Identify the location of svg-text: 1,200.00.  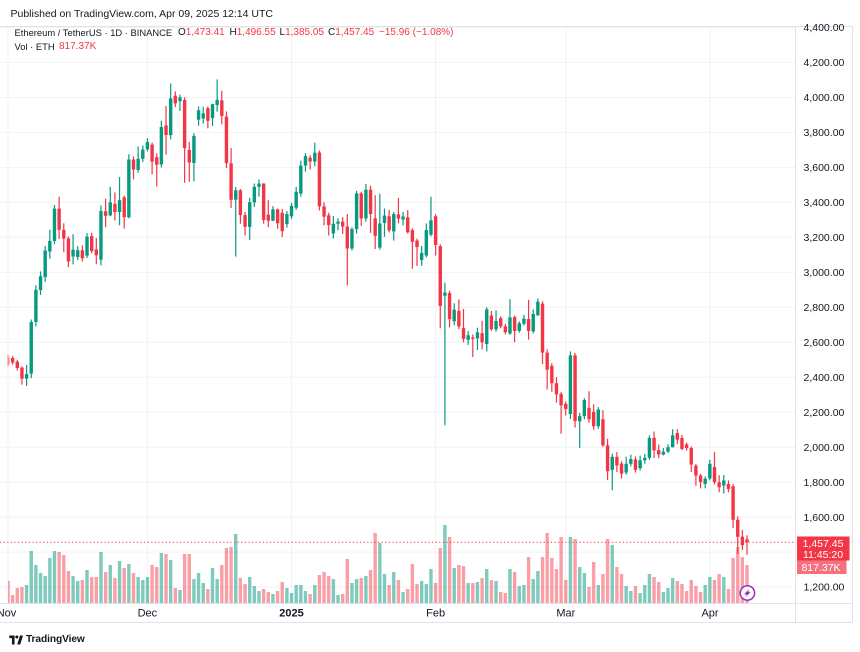
(824, 588).